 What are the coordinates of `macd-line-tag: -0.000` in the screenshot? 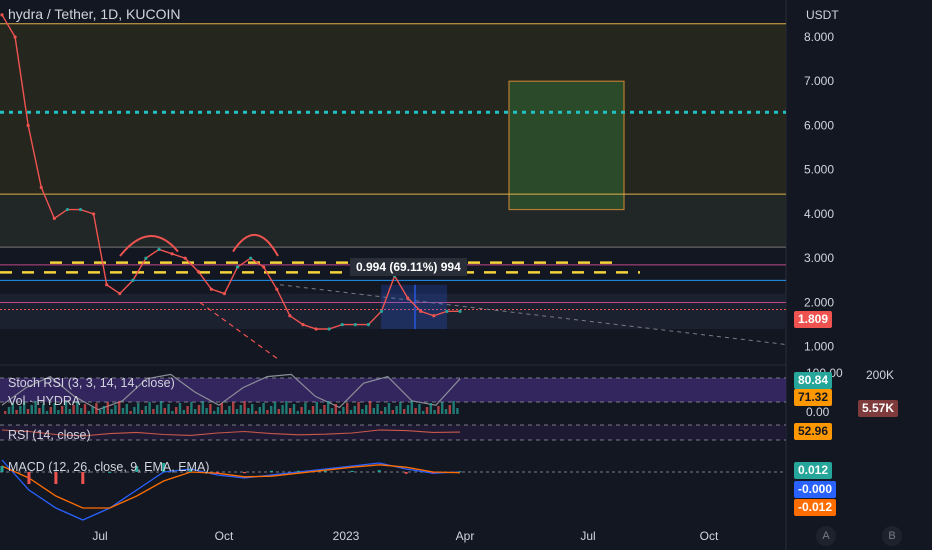 It's located at (815, 489).